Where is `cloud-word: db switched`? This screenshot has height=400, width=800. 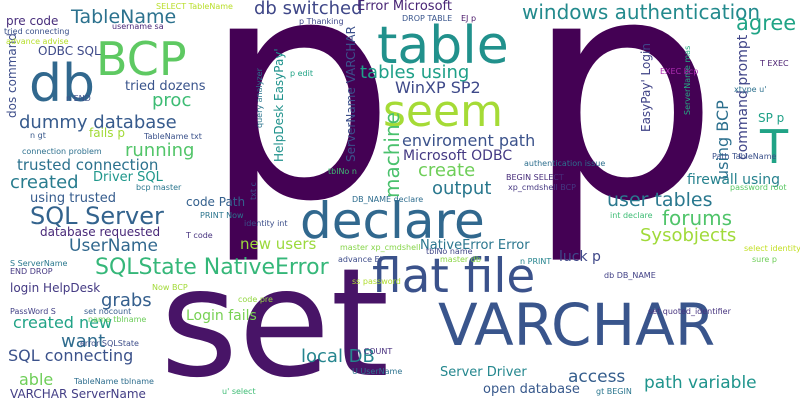 cloud-word: db switched is located at coordinates (308, 9).